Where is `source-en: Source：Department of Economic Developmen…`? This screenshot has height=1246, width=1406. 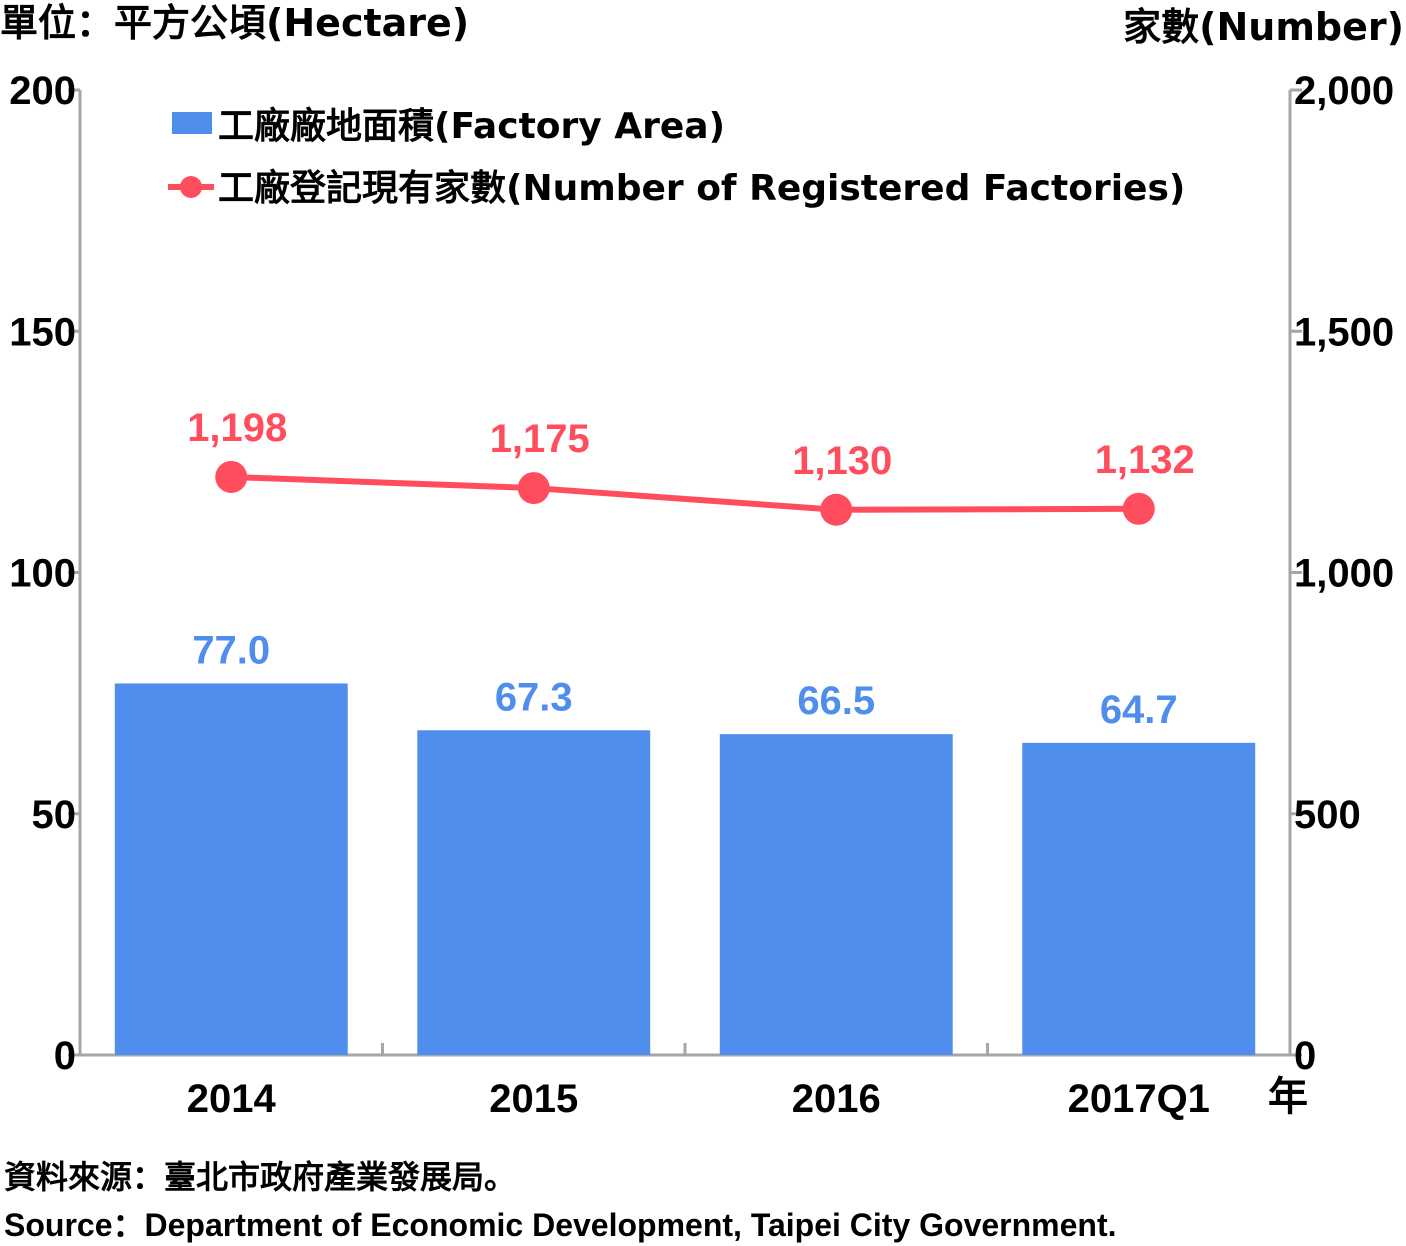 source-en: Source：Department of Economic Developmen… is located at coordinates (560, 1225).